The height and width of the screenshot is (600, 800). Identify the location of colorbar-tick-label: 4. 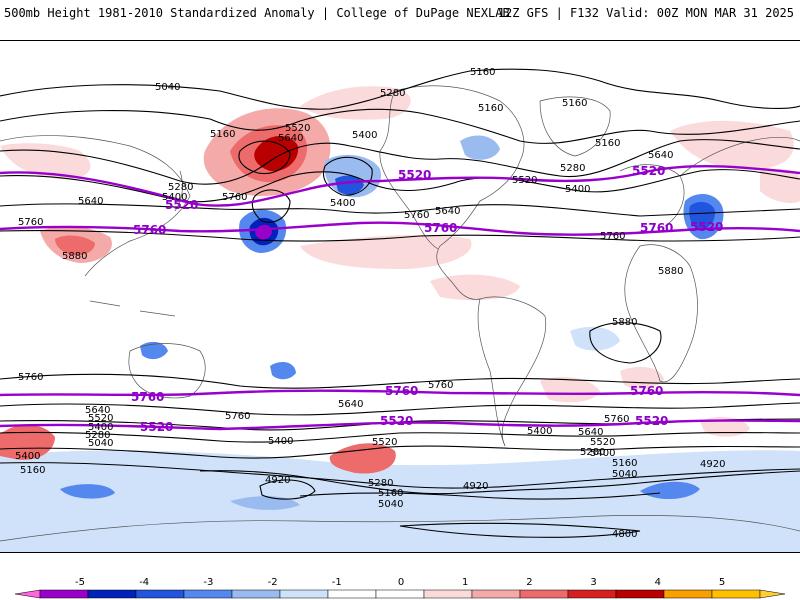
(658, 582).